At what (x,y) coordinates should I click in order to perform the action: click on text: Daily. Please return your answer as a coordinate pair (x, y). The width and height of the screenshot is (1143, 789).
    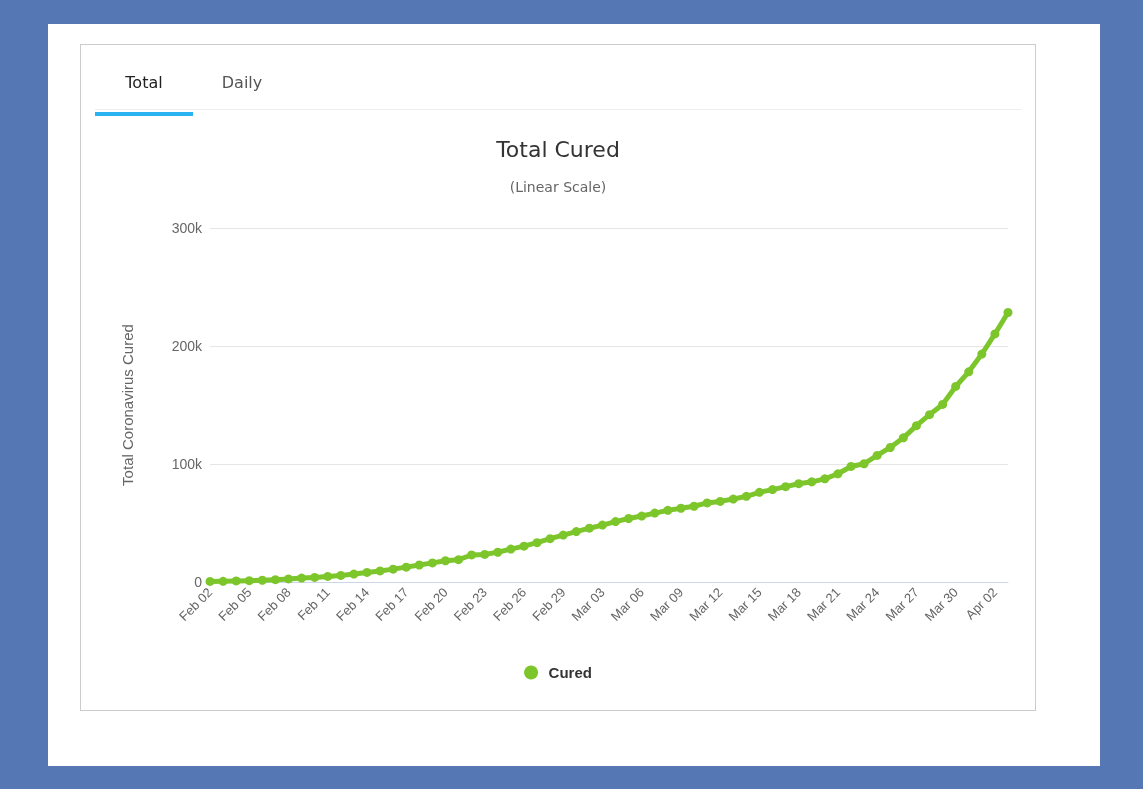
    Looking at the image, I should click on (242, 83).